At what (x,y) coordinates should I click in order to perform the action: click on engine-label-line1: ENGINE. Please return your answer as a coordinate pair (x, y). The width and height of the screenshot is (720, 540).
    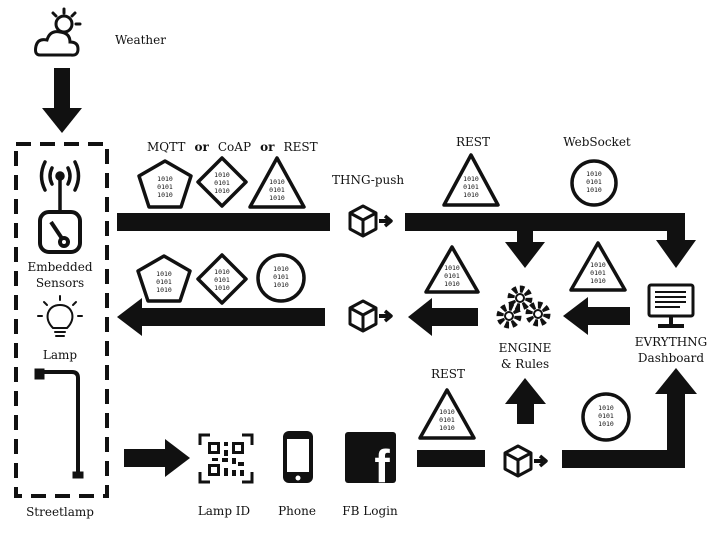
    Looking at the image, I should click on (525, 348).